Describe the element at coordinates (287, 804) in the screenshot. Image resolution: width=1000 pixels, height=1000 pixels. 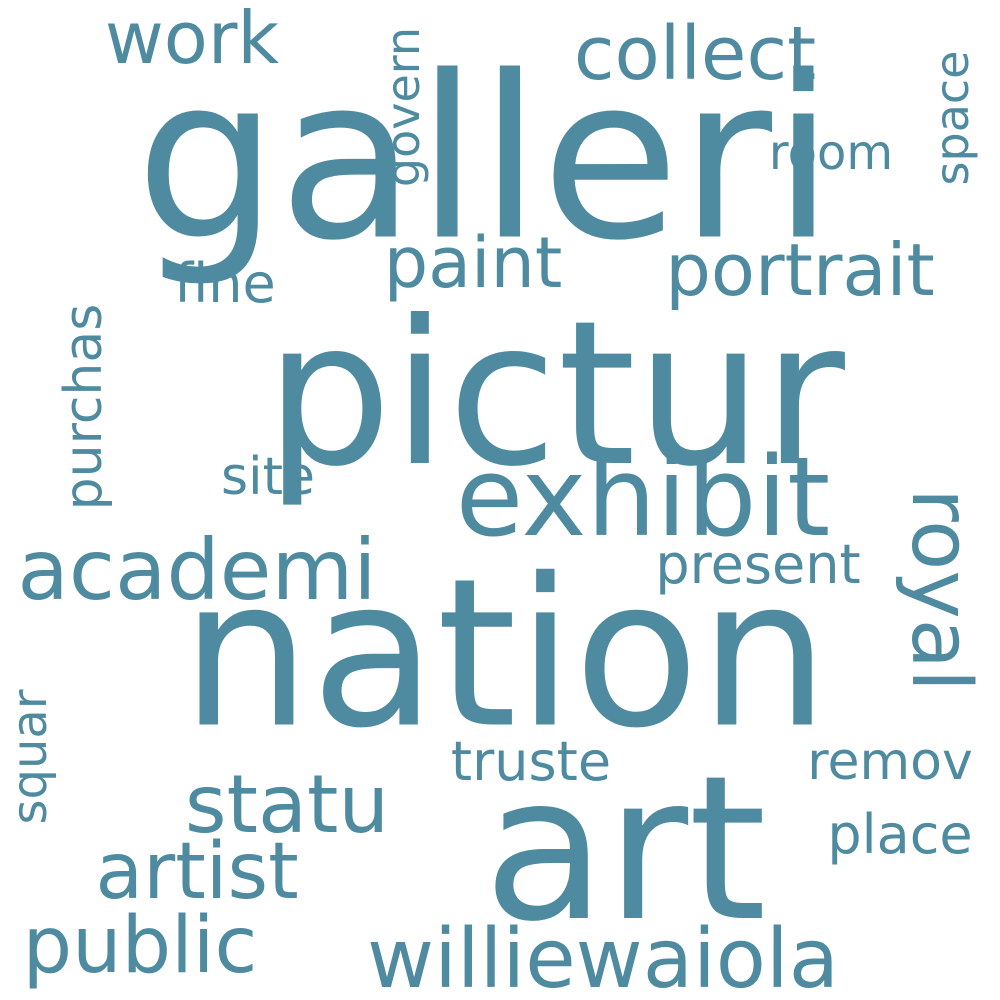
I see `word-statu: statu` at that location.